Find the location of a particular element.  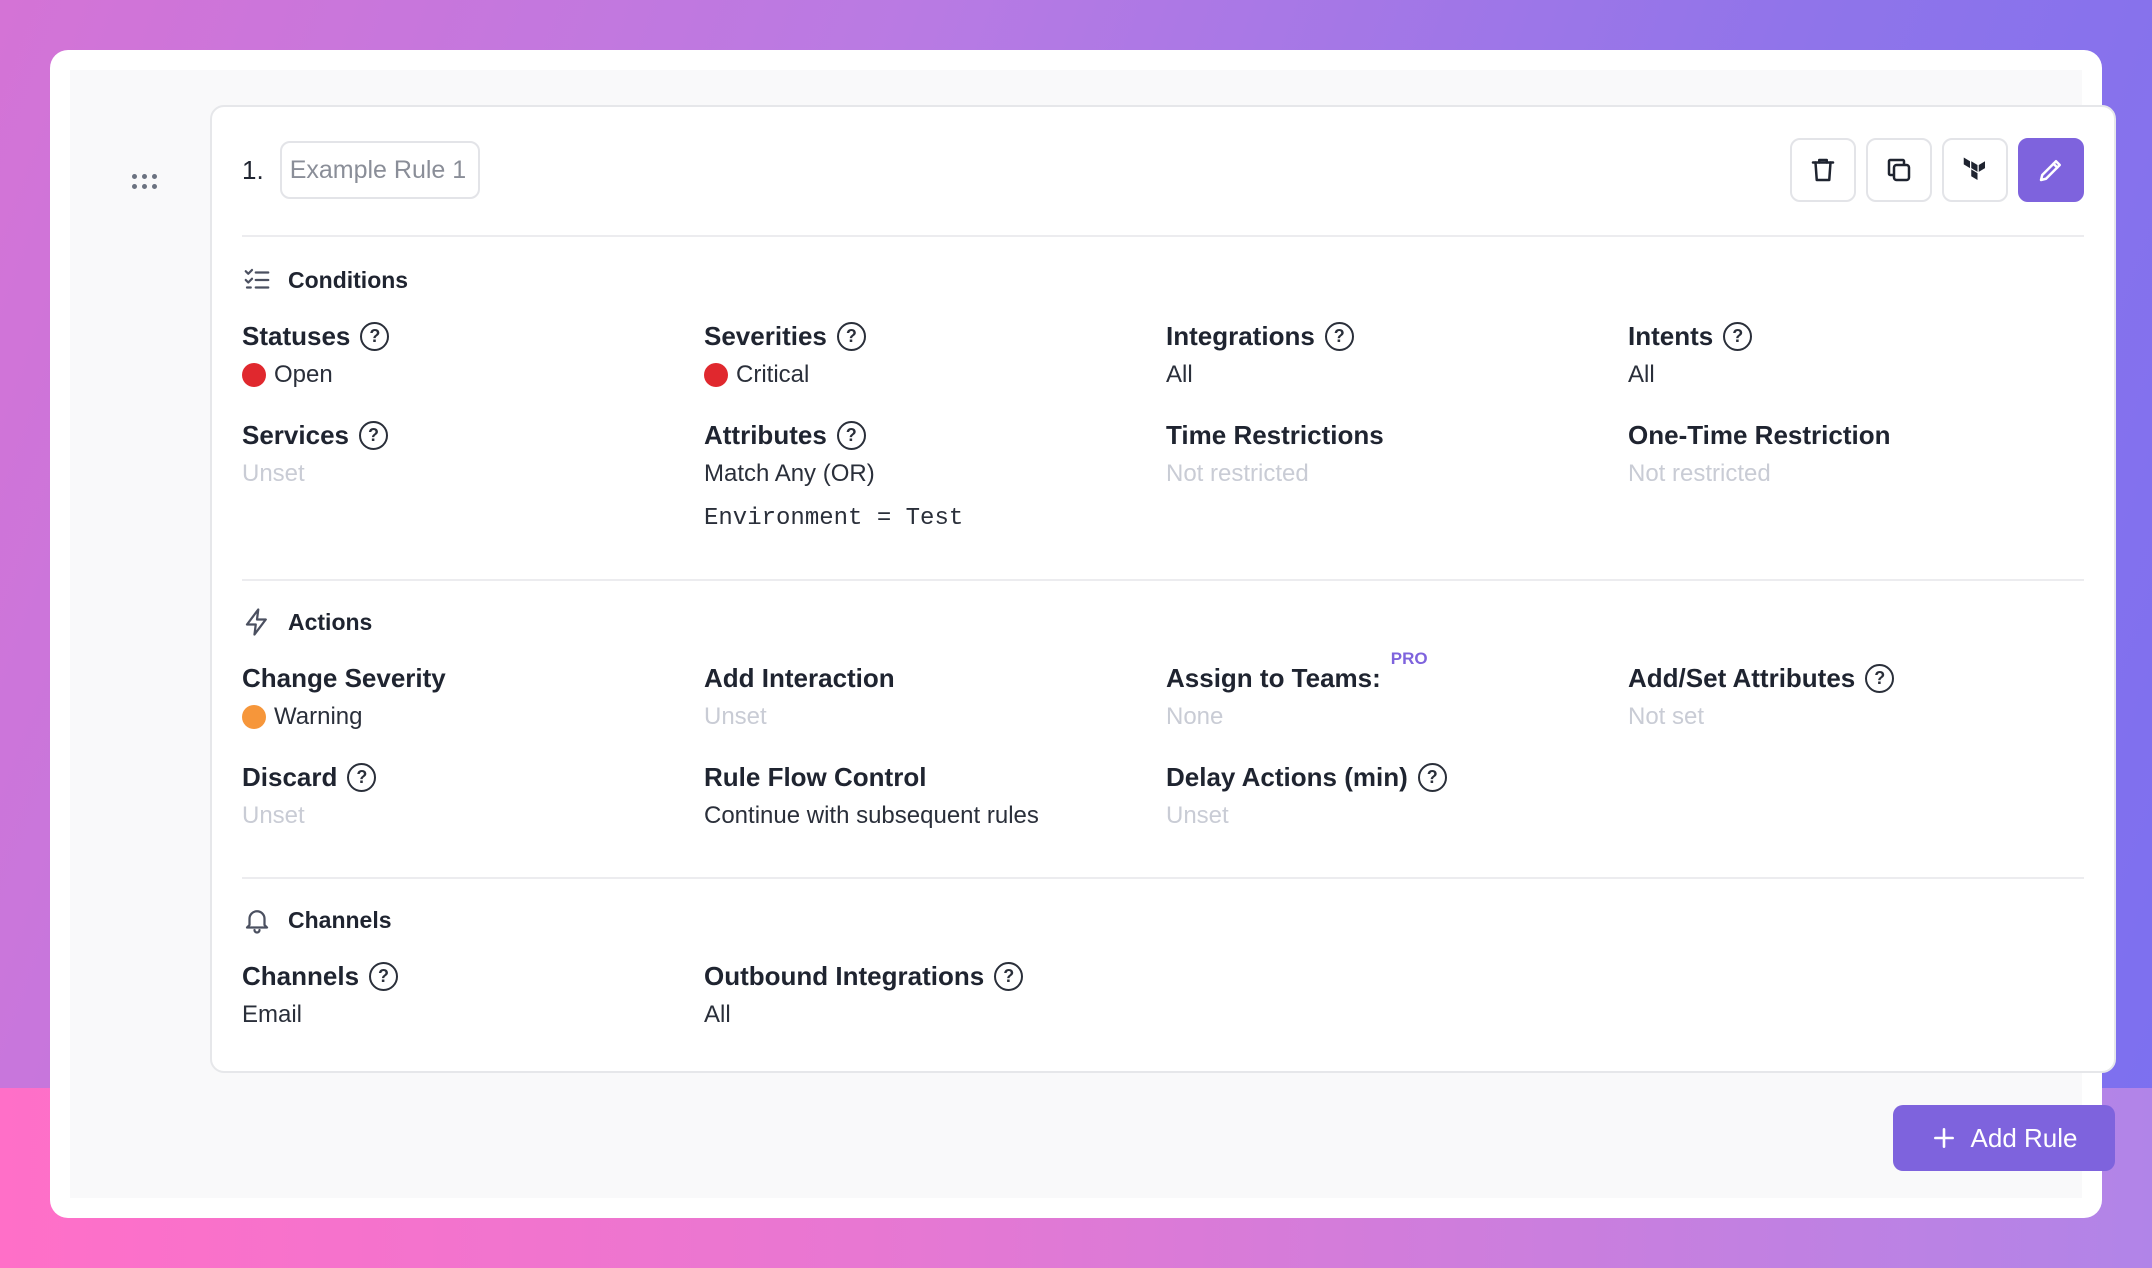

checklist-icon is located at coordinates (257, 278).